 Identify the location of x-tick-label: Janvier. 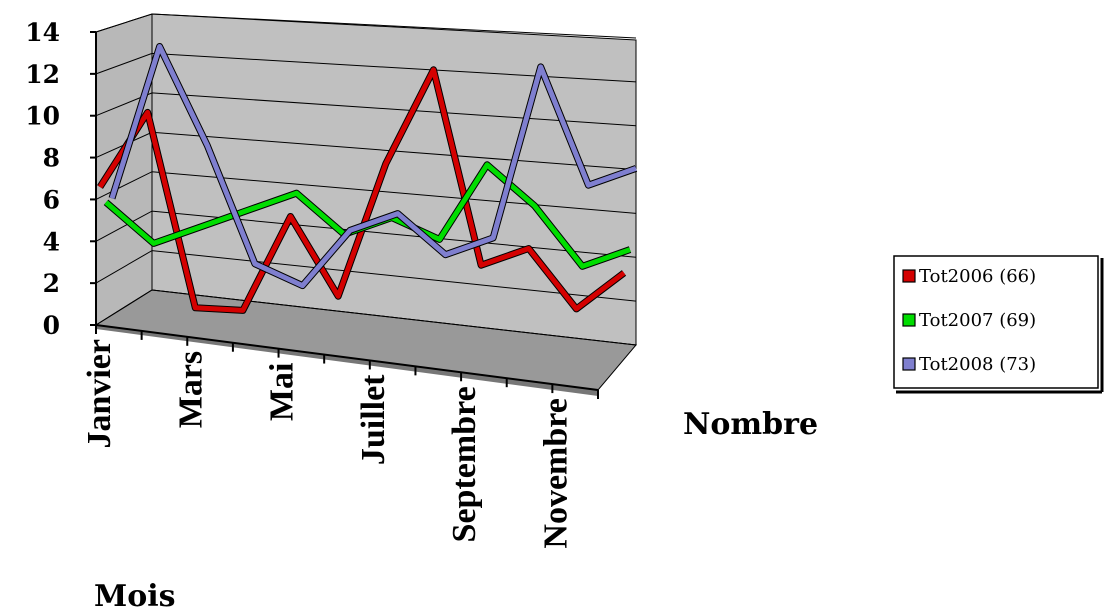
(99, 394).